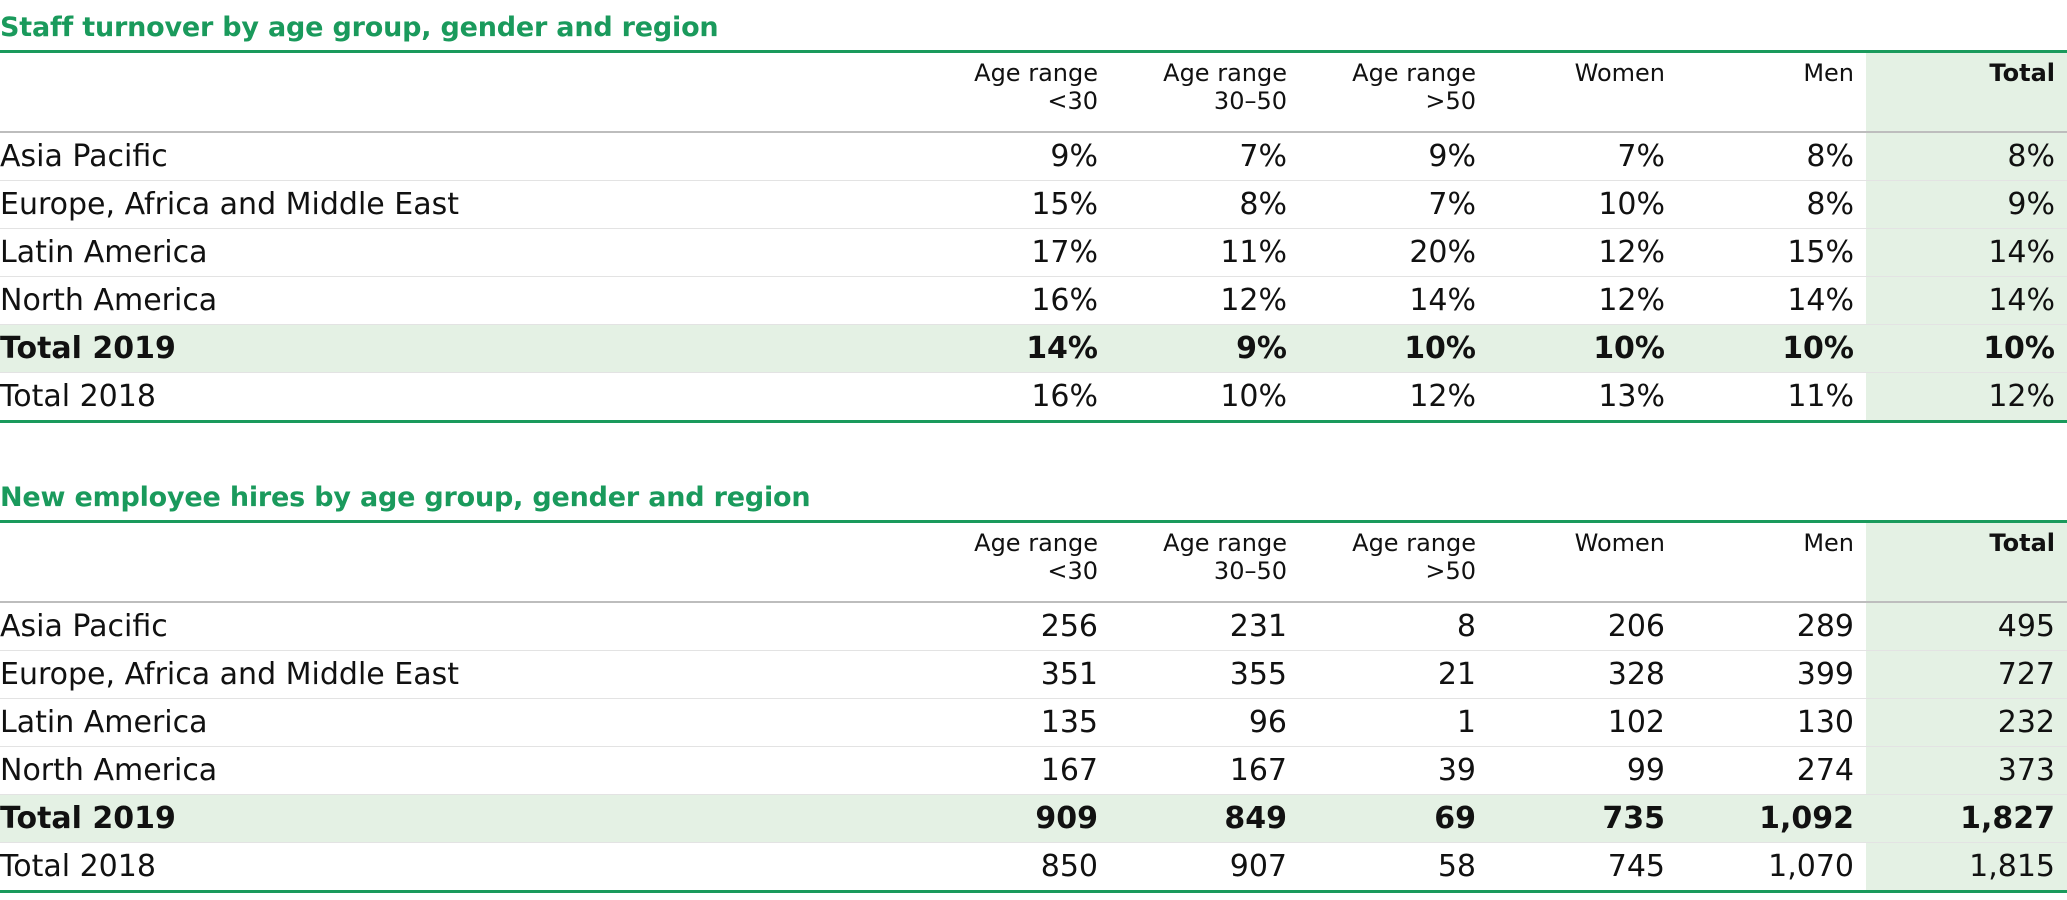  What do you see at coordinates (1966, 252) in the screenshot?
I see `cell-total: 14%` at bounding box center [1966, 252].